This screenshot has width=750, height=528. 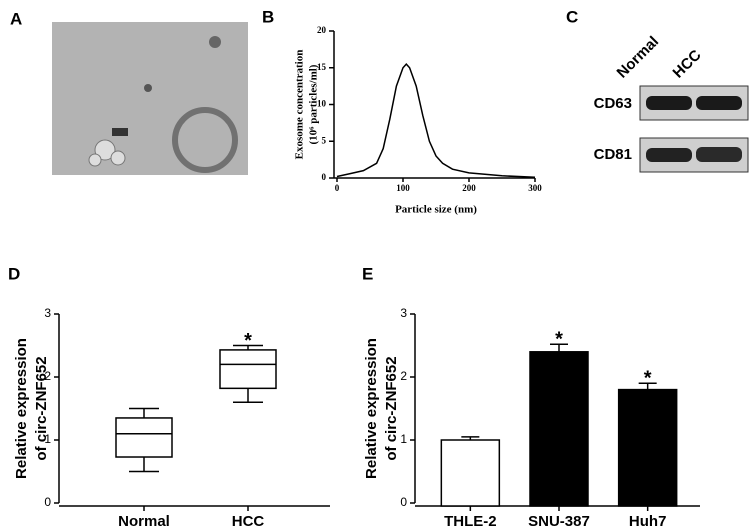 I want to click on y-tick-label: 5, so click(x=324, y=140).